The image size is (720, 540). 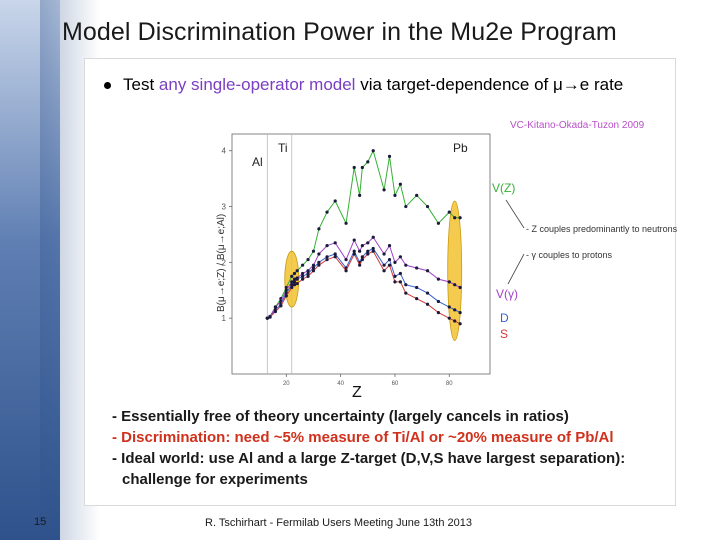 I want to click on chart-ticks: 20 40 60 80 1 2 3 4, so click(x=338, y=267).